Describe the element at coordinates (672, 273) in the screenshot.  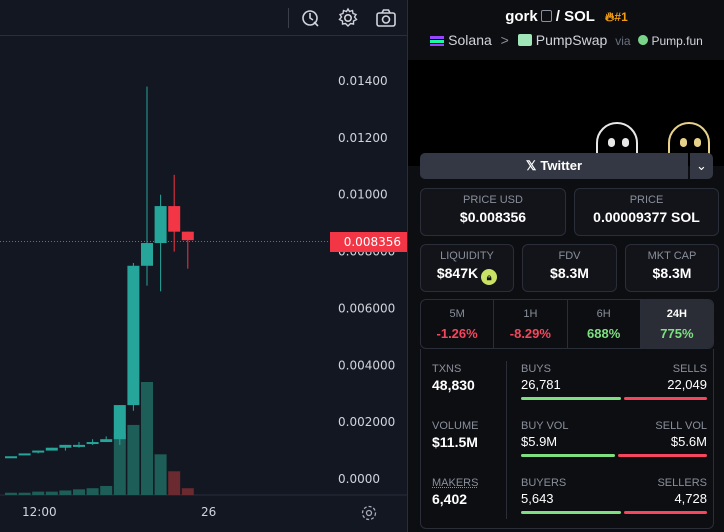
I see `mcap-value: $8.3M` at that location.